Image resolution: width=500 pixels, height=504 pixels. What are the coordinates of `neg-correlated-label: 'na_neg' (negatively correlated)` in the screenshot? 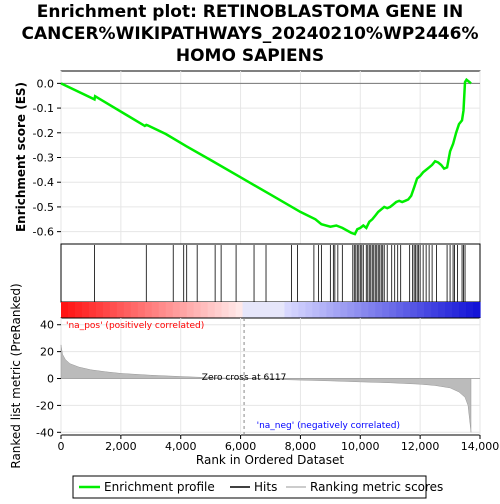 It's located at (328, 426).